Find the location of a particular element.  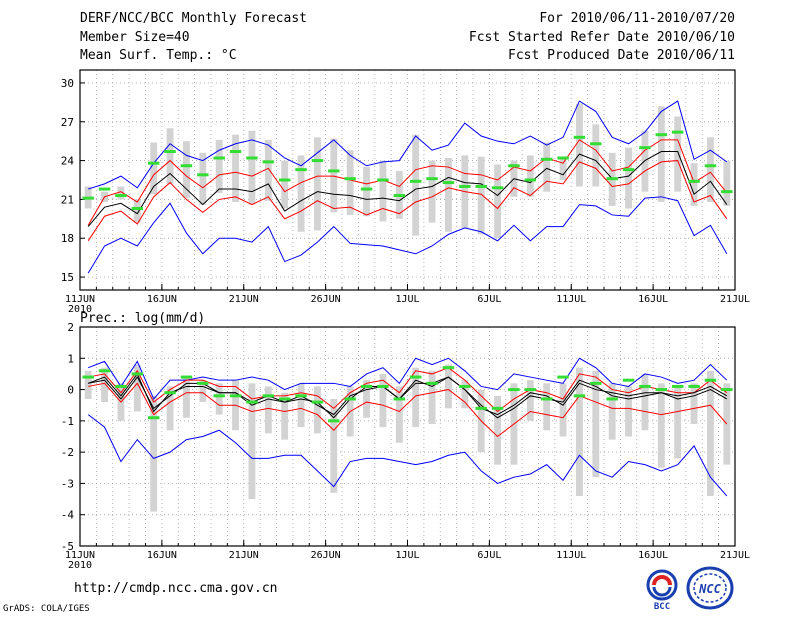

prec-ytick-label: -1 is located at coordinates (67, 421).